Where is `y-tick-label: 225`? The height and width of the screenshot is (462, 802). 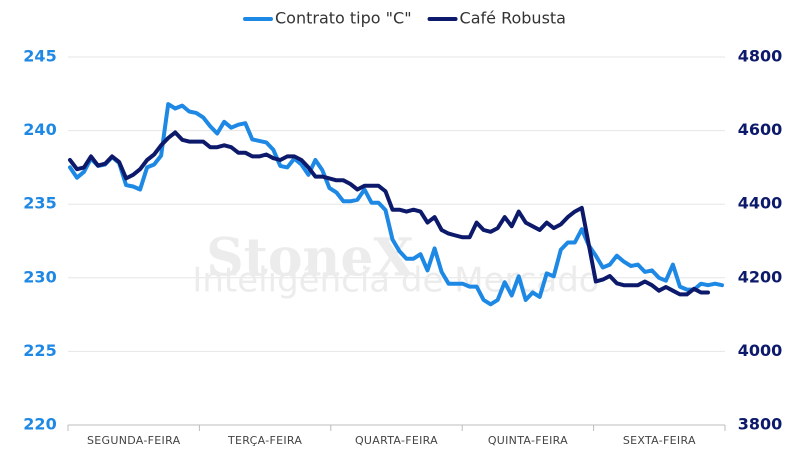 y-tick-label: 225 is located at coordinates (39, 350).